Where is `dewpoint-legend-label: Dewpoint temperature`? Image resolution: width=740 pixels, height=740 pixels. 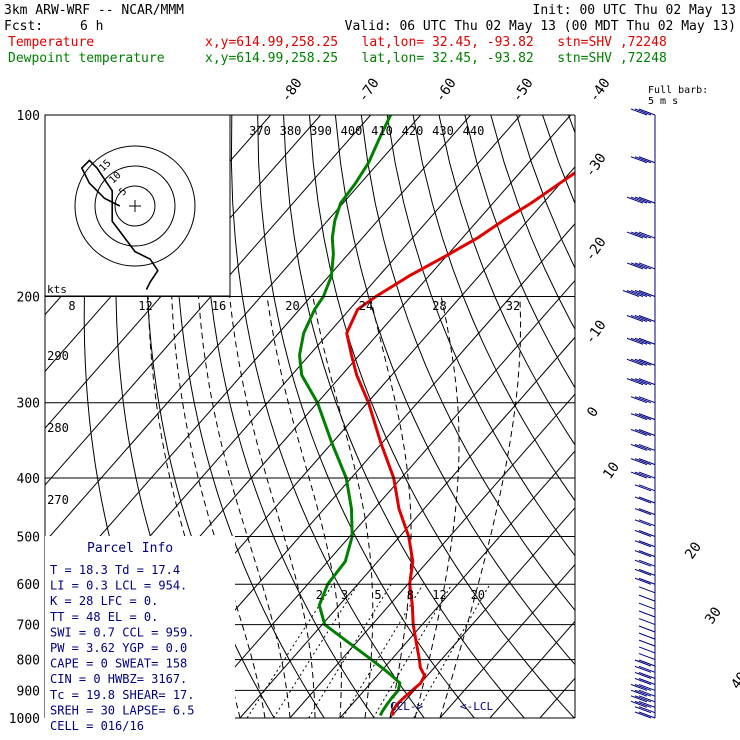
dewpoint-legend-label: Dewpoint temperature is located at coordinates (86, 58).